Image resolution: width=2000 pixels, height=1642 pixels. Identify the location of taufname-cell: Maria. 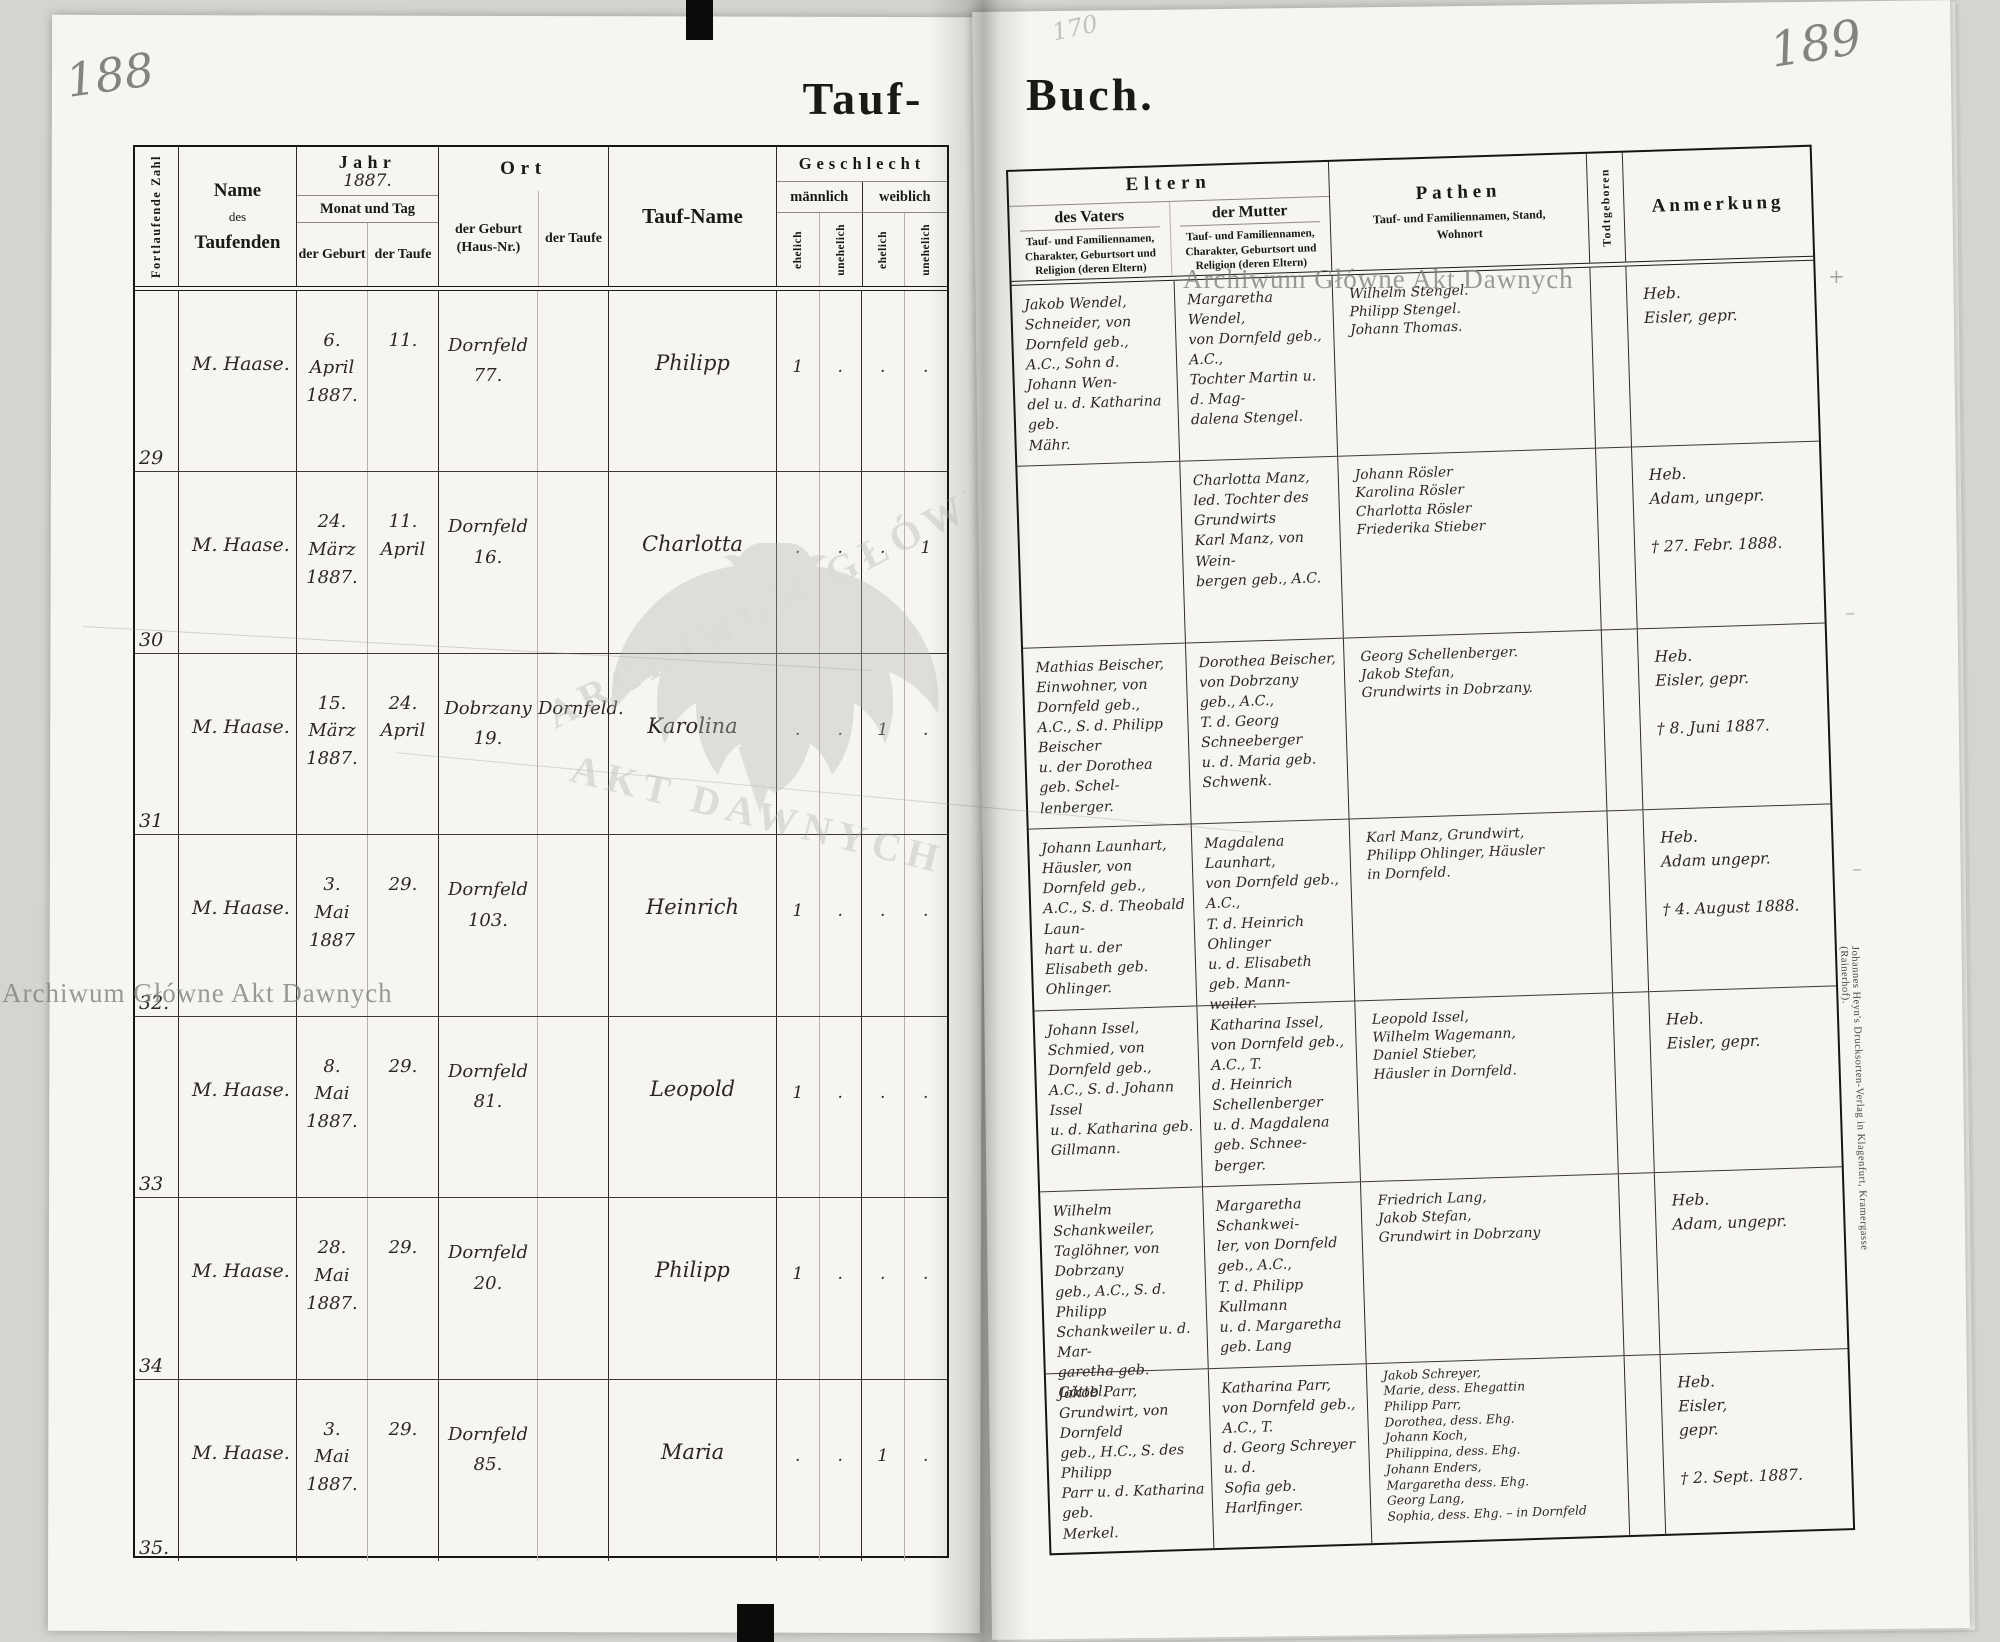
(693, 1470).